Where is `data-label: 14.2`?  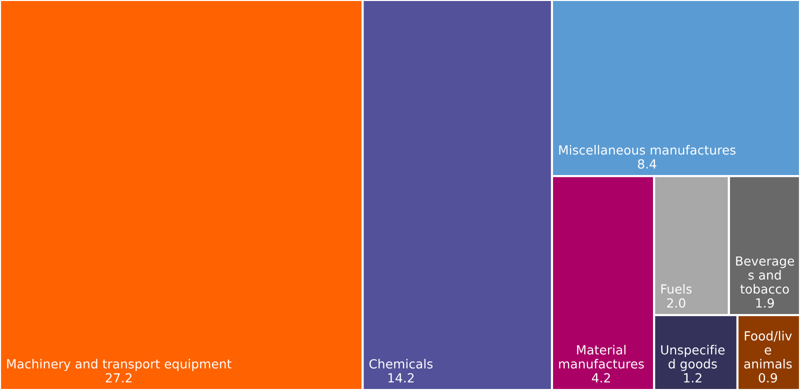
data-label: 14.2 is located at coordinates (401, 377).